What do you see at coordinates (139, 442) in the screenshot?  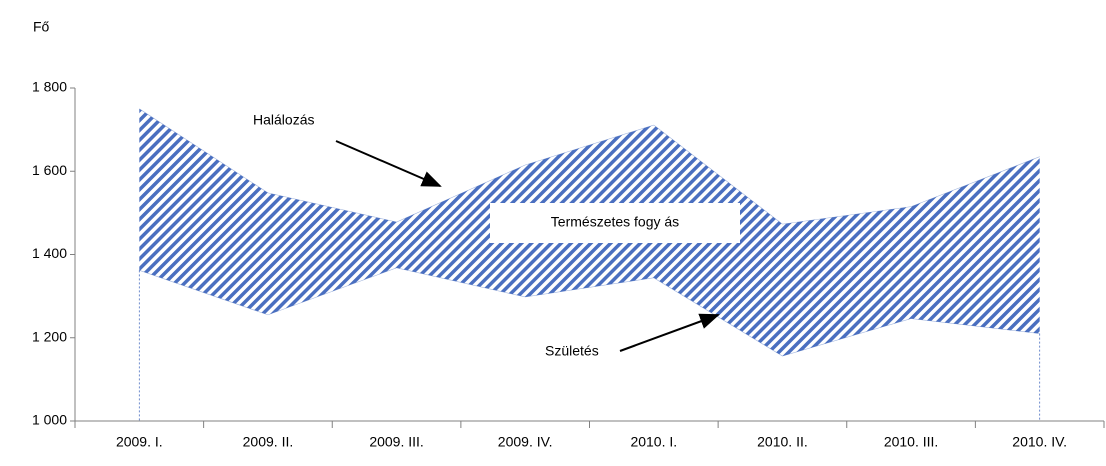 I see `x-tick-label: 2009. I.` at bounding box center [139, 442].